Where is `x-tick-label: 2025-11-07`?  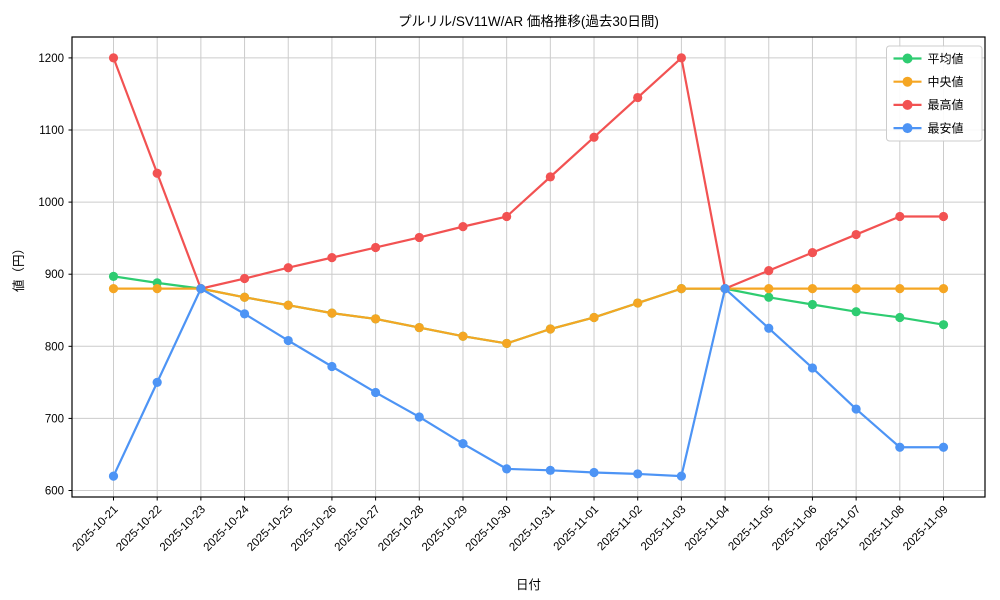
x-tick-label: 2025-11-07 is located at coordinates (838, 528).